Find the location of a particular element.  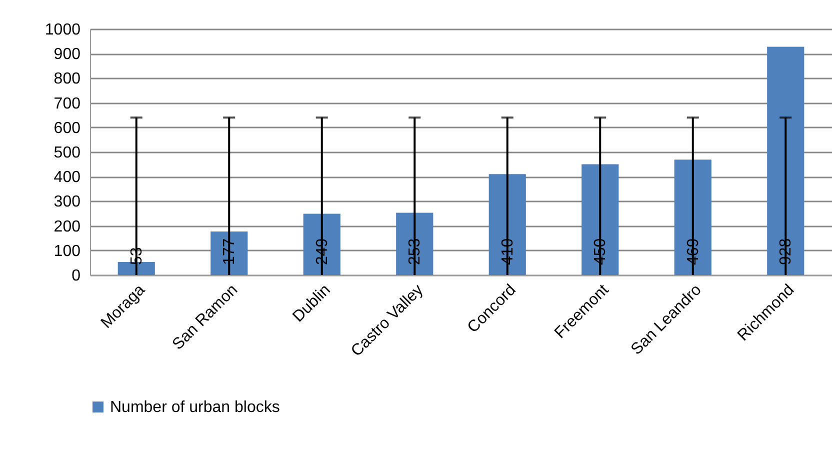

y-tick-label: 400 is located at coordinates (67, 177).